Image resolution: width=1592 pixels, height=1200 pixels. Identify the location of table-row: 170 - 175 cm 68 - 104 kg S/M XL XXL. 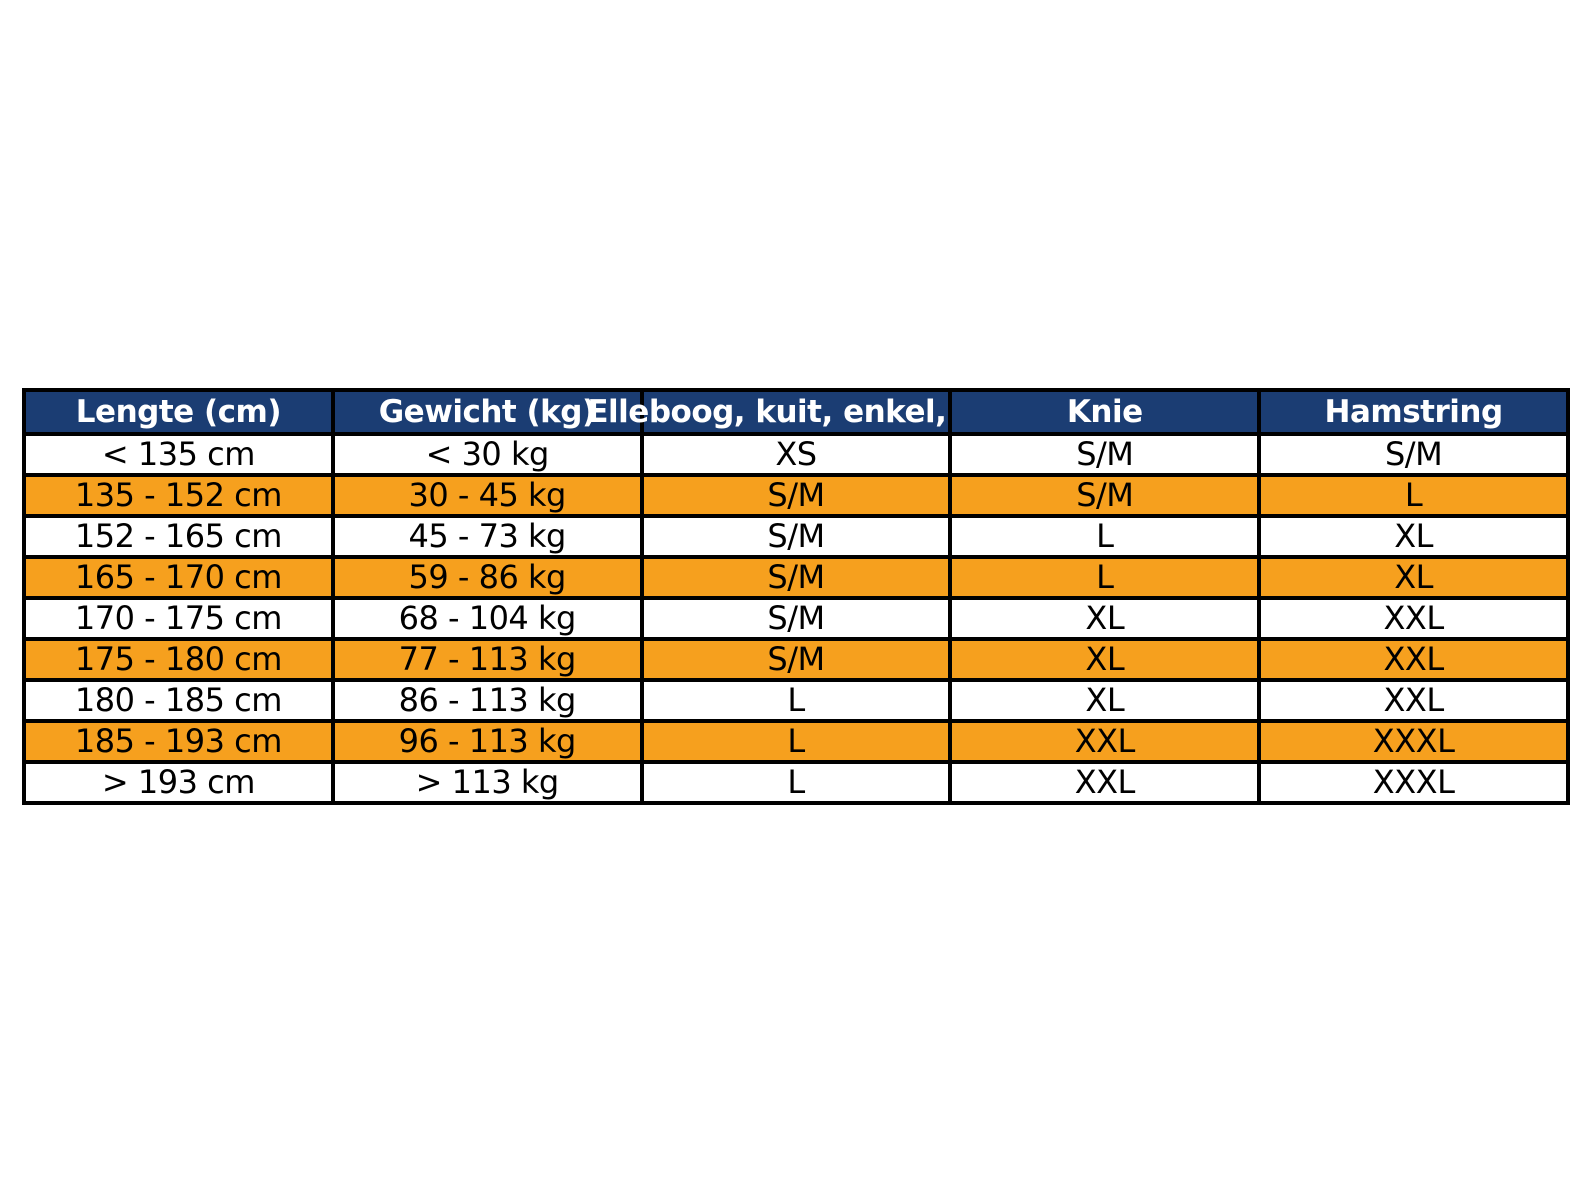
(796, 618).